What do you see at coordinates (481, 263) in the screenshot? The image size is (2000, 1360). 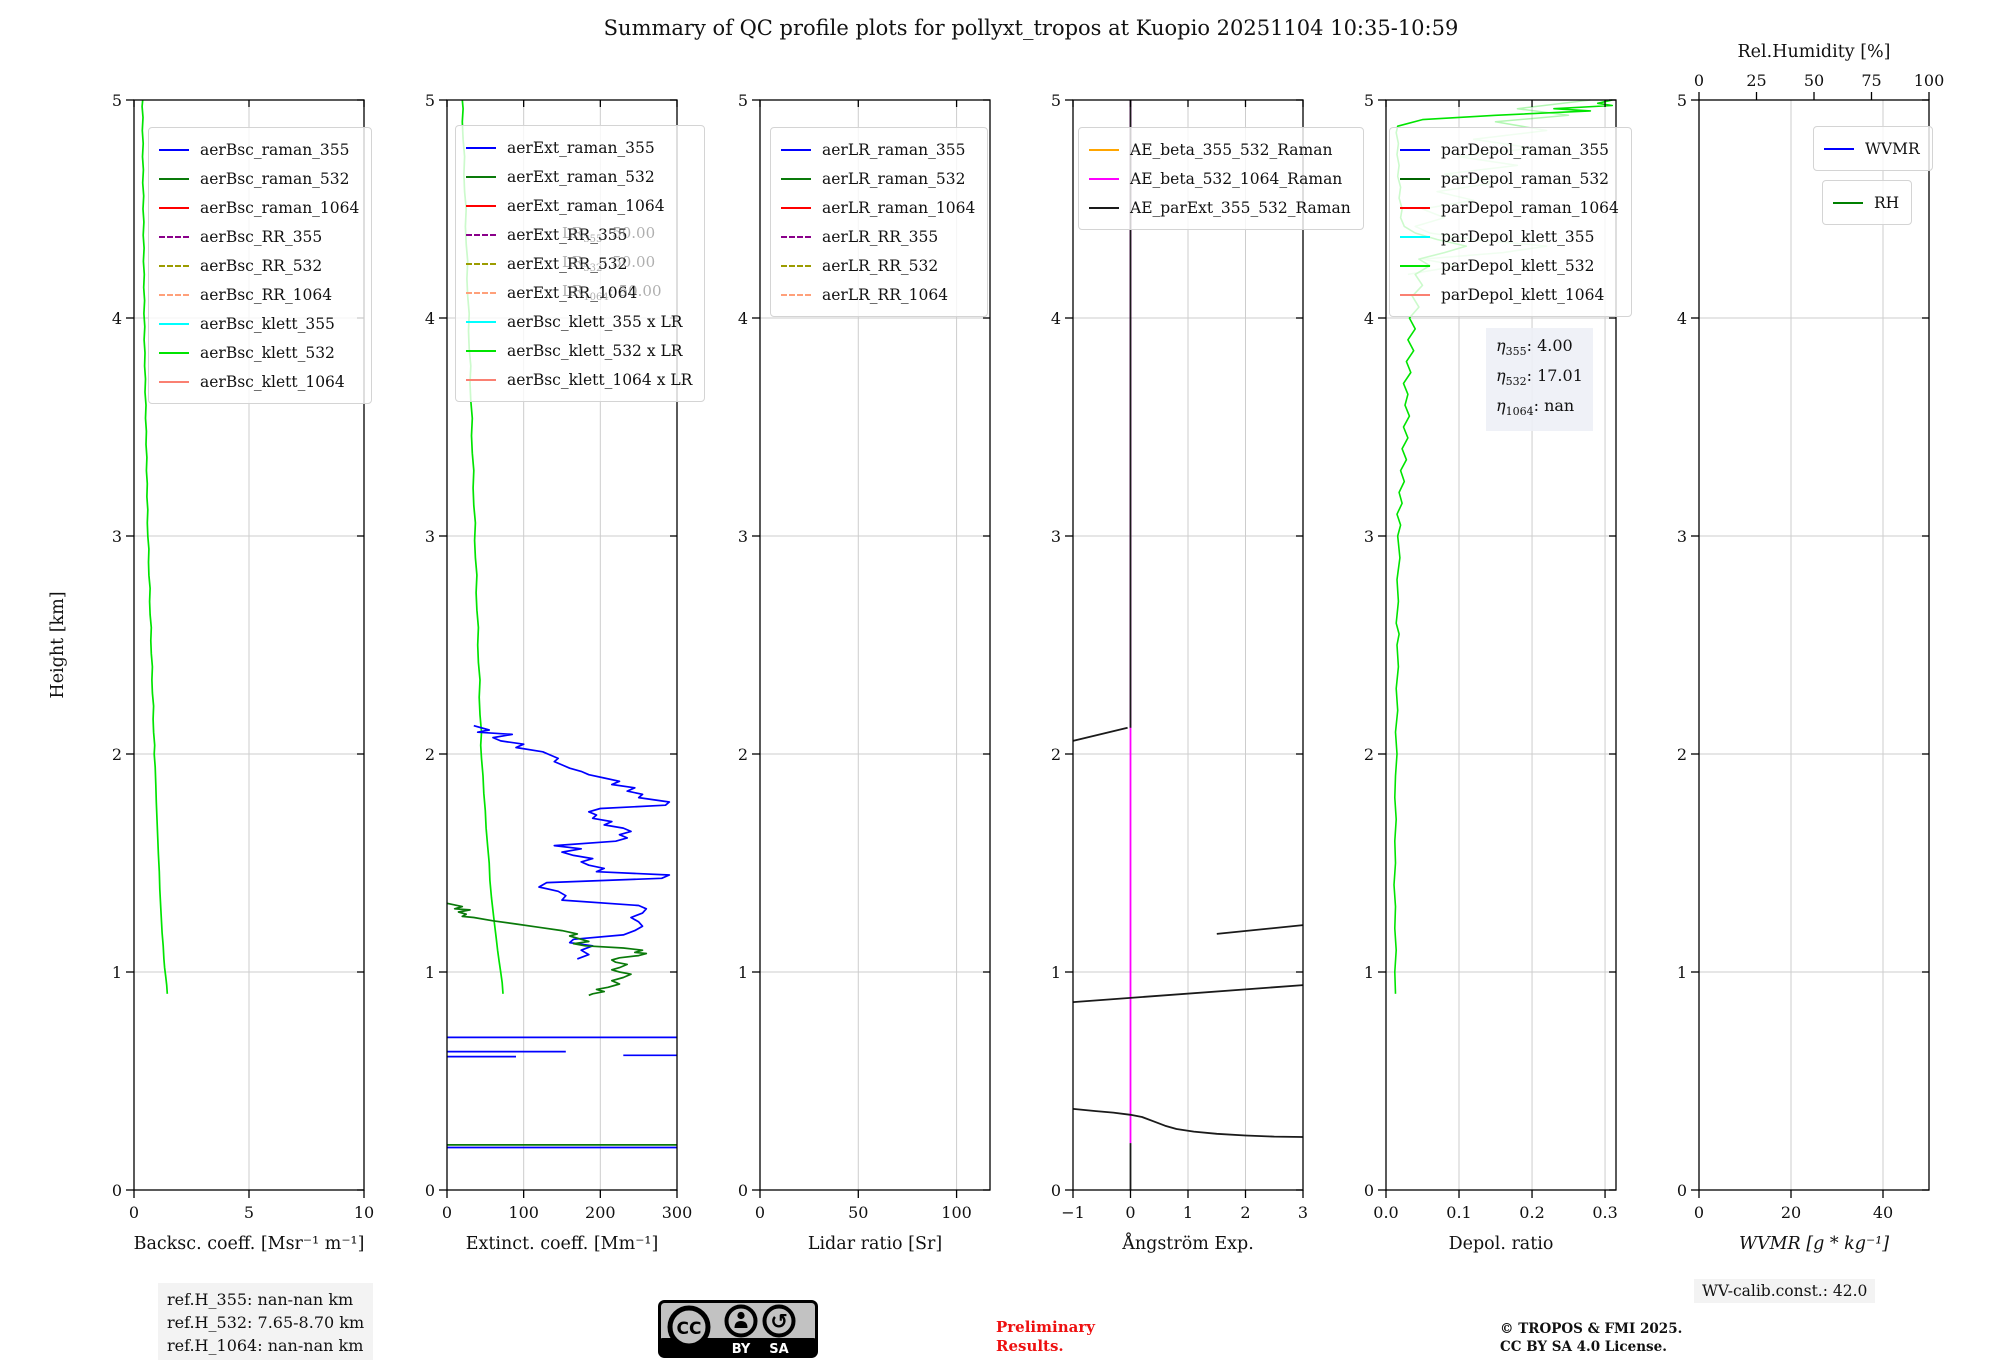 I see `aerExt_RR_532-swatch` at bounding box center [481, 263].